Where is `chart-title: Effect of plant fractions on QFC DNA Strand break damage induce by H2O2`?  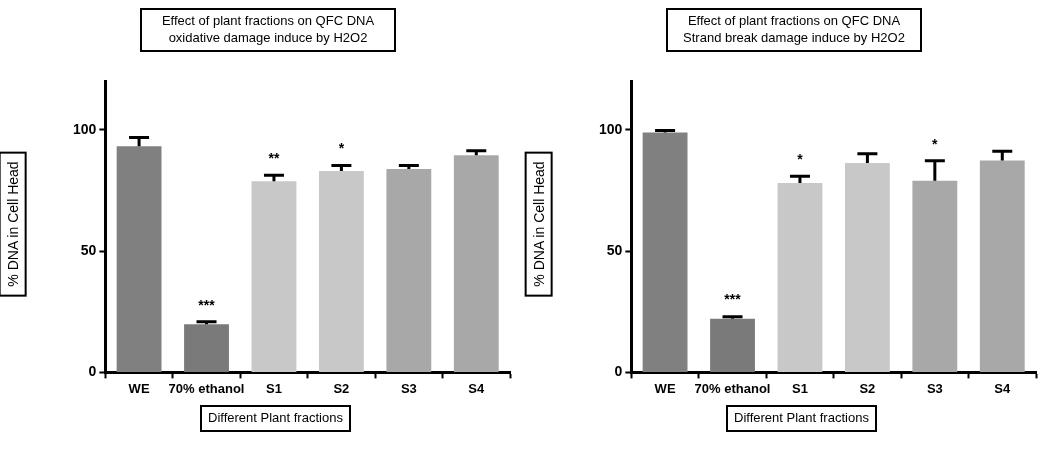
chart-title: Effect of plant fractions on QFC DNA Strand break damage induce by H2O2 is located at coordinates (794, 30).